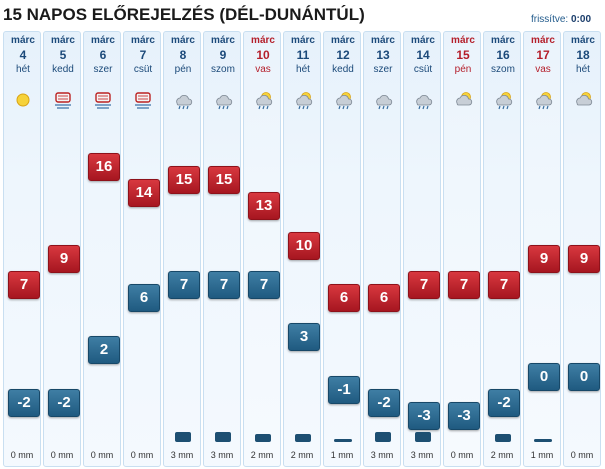 This screenshot has width=605, height=469. Describe the element at coordinates (502, 249) in the screenshot. I see `day-column: márc 16 szom 7 -2 2 mm` at that location.